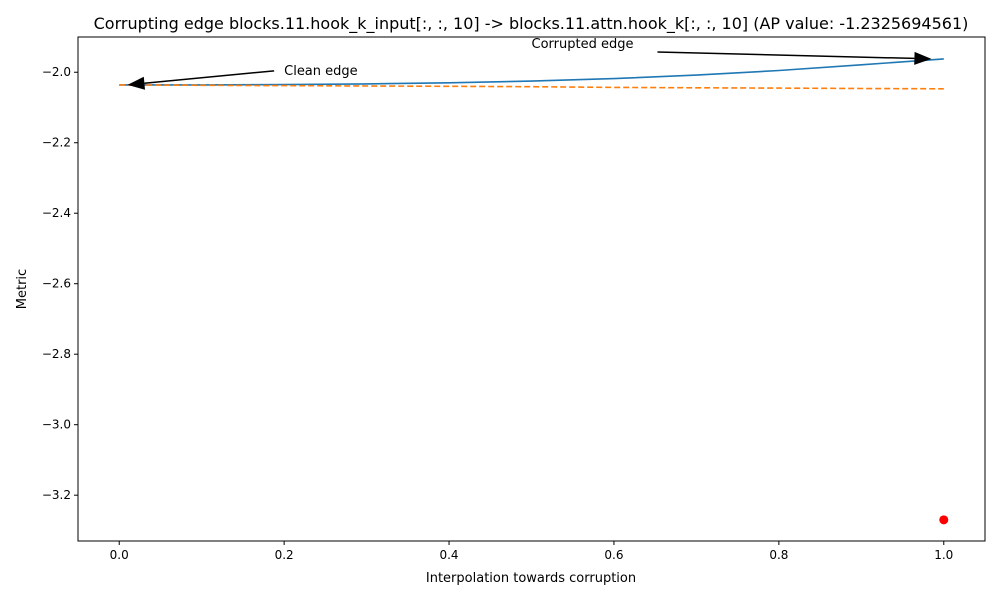  I want to click on x-tick-label: 0.4, so click(448, 555).